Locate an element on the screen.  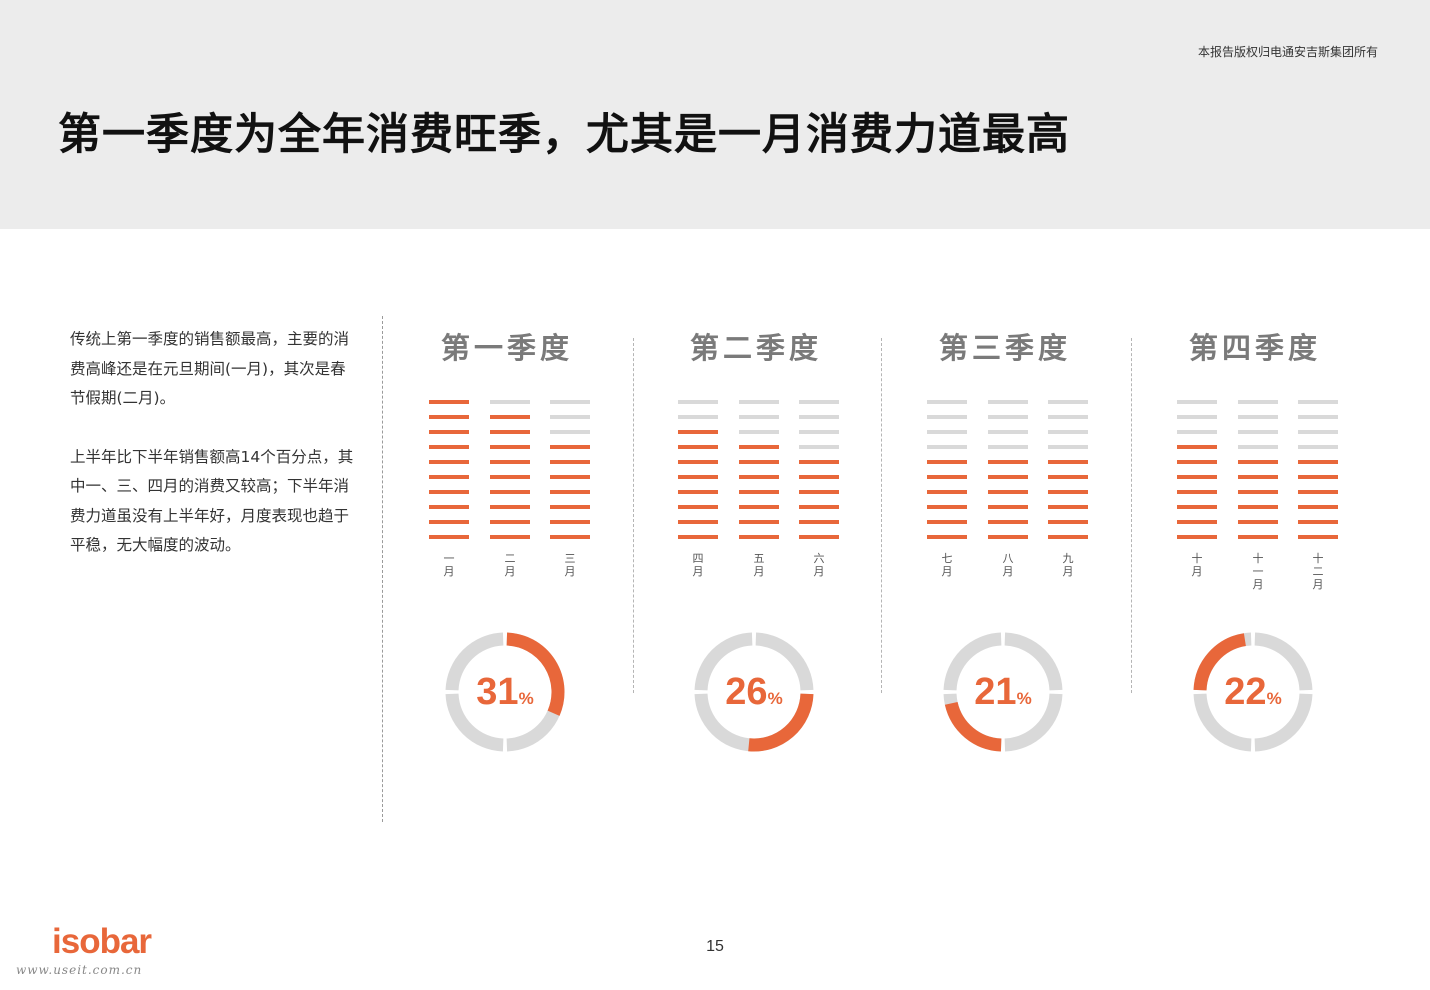
share-percent: 26% is located at coordinates (754, 695).